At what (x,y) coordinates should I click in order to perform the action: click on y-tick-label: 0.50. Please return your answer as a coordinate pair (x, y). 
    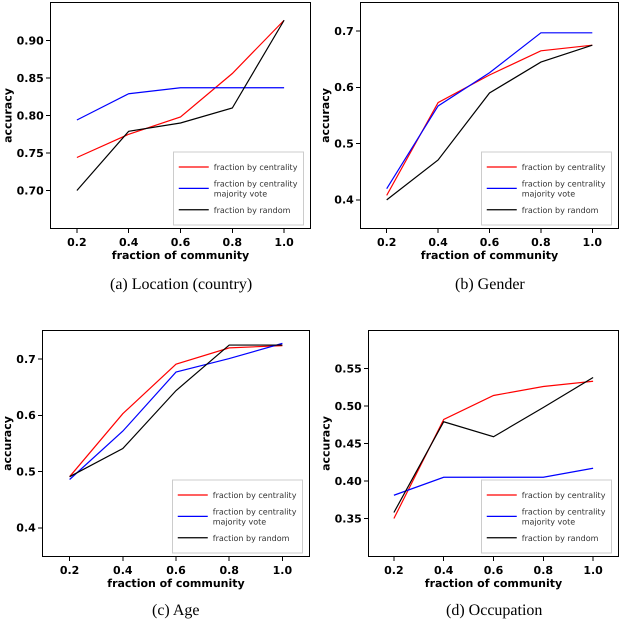
    Looking at the image, I should click on (348, 406).